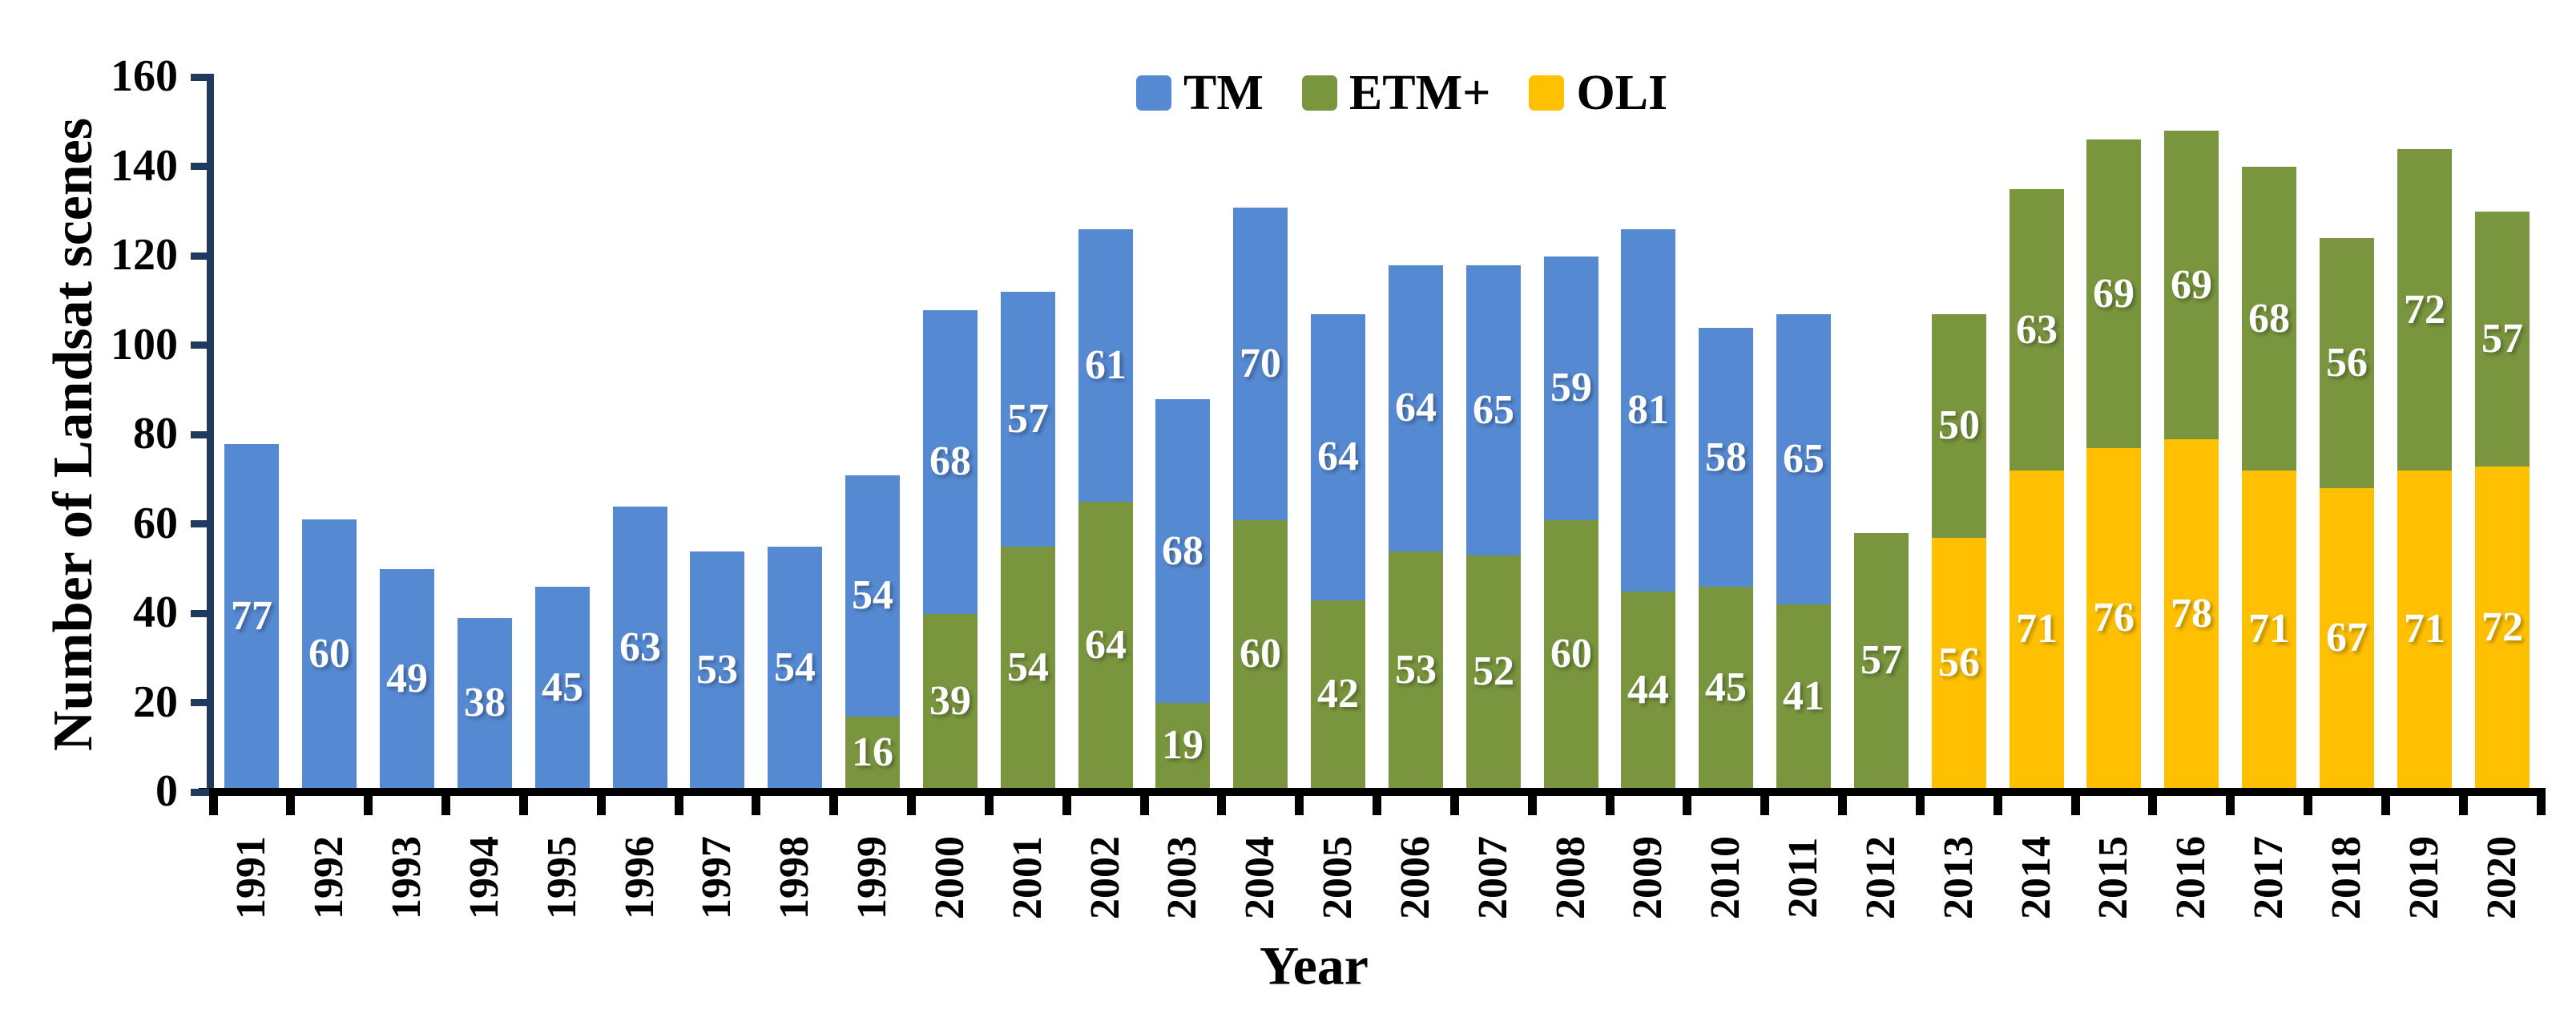 The image size is (2576, 1022). I want to click on bar-segment-etm+-2020: 57, so click(2502, 339).